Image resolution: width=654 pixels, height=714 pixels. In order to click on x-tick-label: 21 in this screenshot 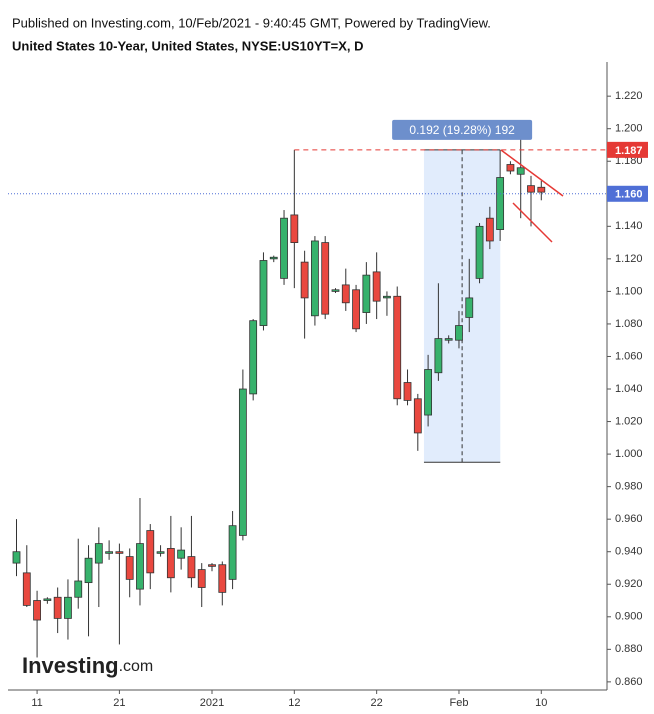, I will do `click(119, 703)`.